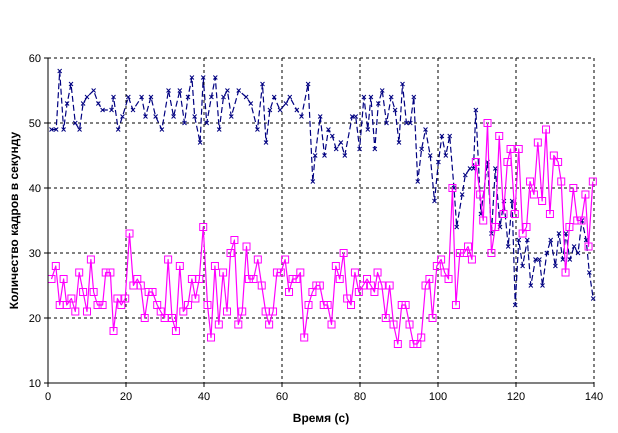  What do you see at coordinates (516, 397) in the screenshot?
I see `x-tick-label: 120` at bounding box center [516, 397].